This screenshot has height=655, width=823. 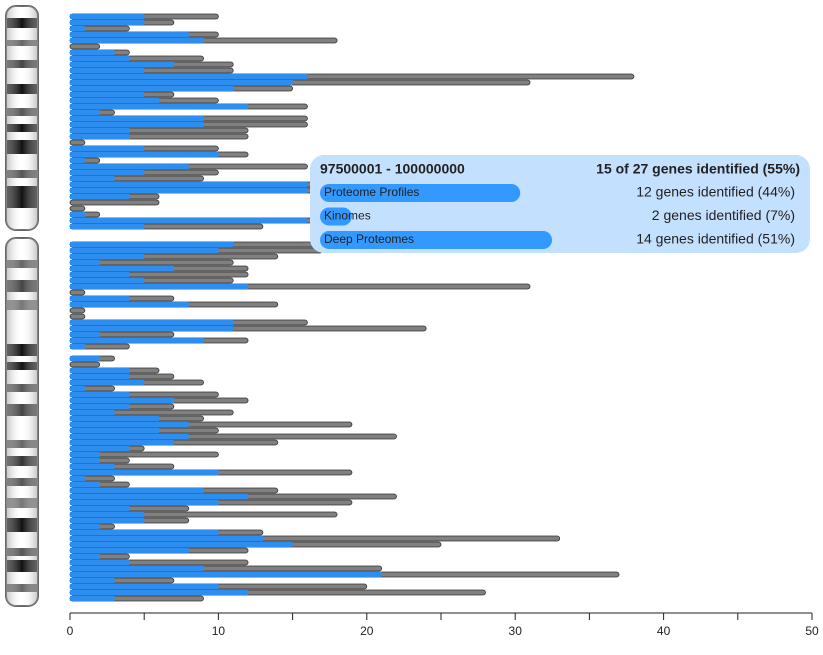 What do you see at coordinates (516, 631) in the screenshot?
I see `x-tick-label: 30` at bounding box center [516, 631].